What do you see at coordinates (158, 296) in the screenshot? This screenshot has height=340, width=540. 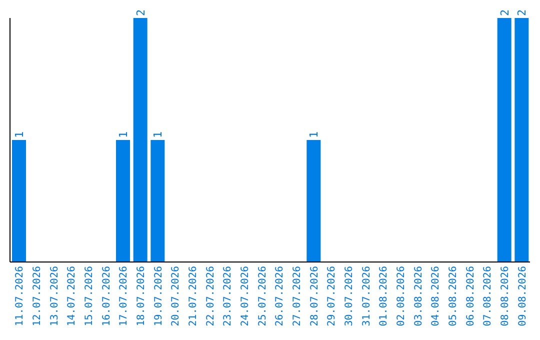 I see `x-tick-label: 19.07.2026` at bounding box center [158, 296].